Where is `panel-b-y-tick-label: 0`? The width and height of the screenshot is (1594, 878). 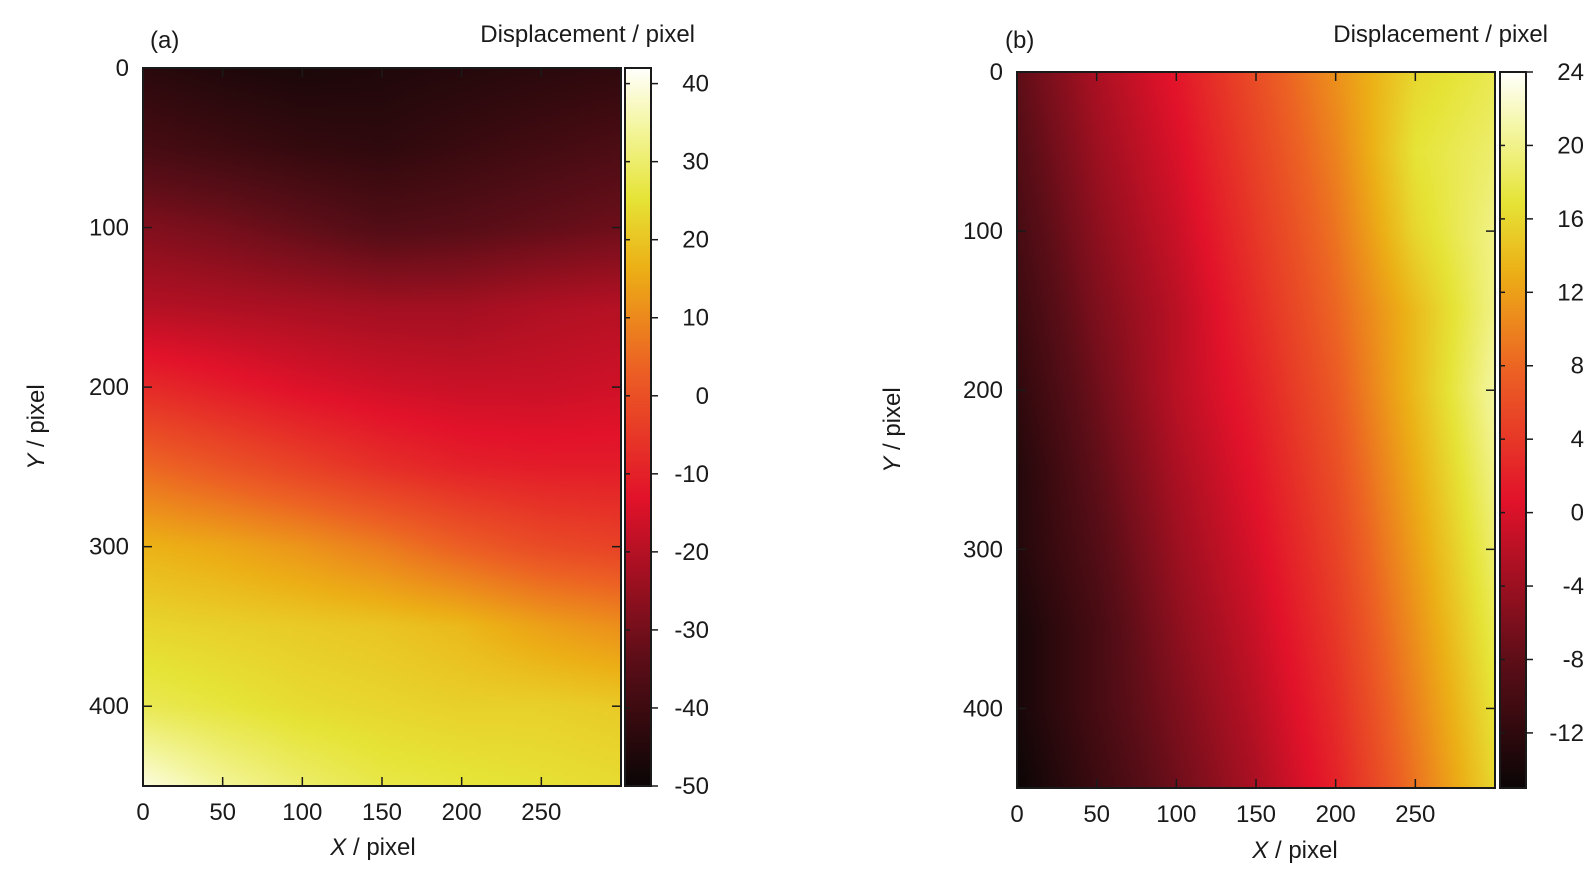 panel-b-y-tick-label: 0 is located at coordinates (996, 72).